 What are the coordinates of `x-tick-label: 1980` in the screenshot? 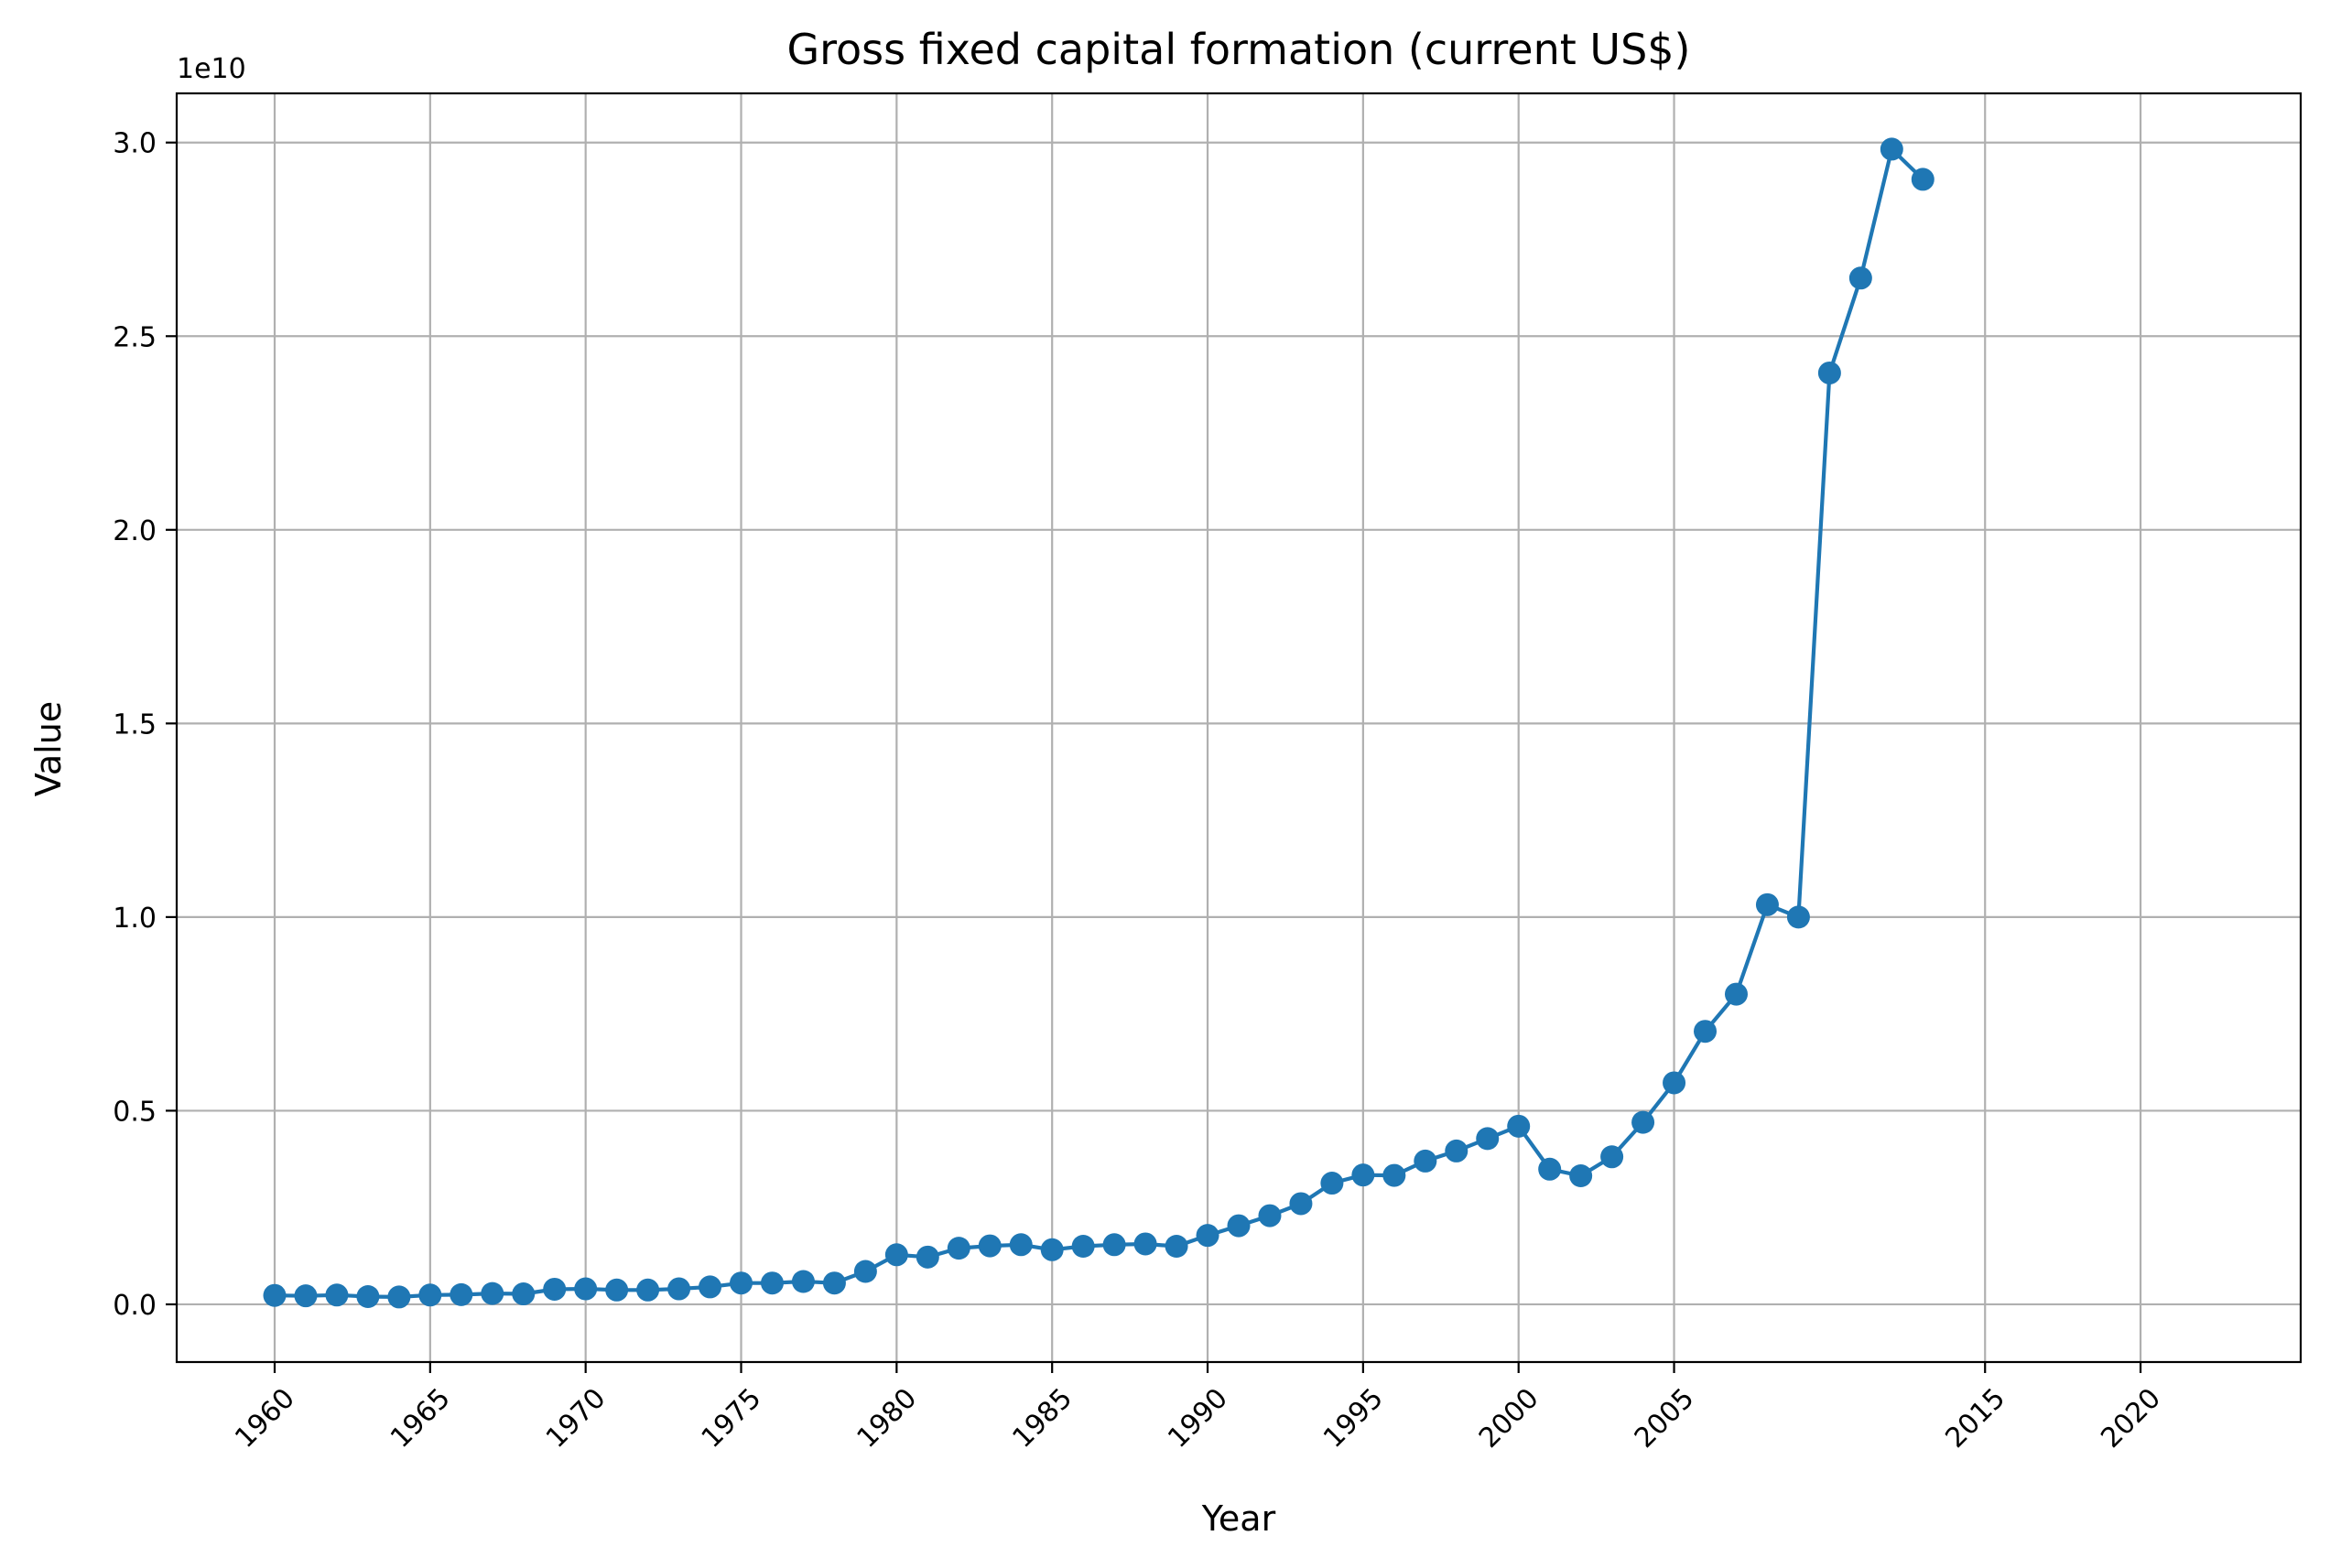 It's located at (887, 1418).